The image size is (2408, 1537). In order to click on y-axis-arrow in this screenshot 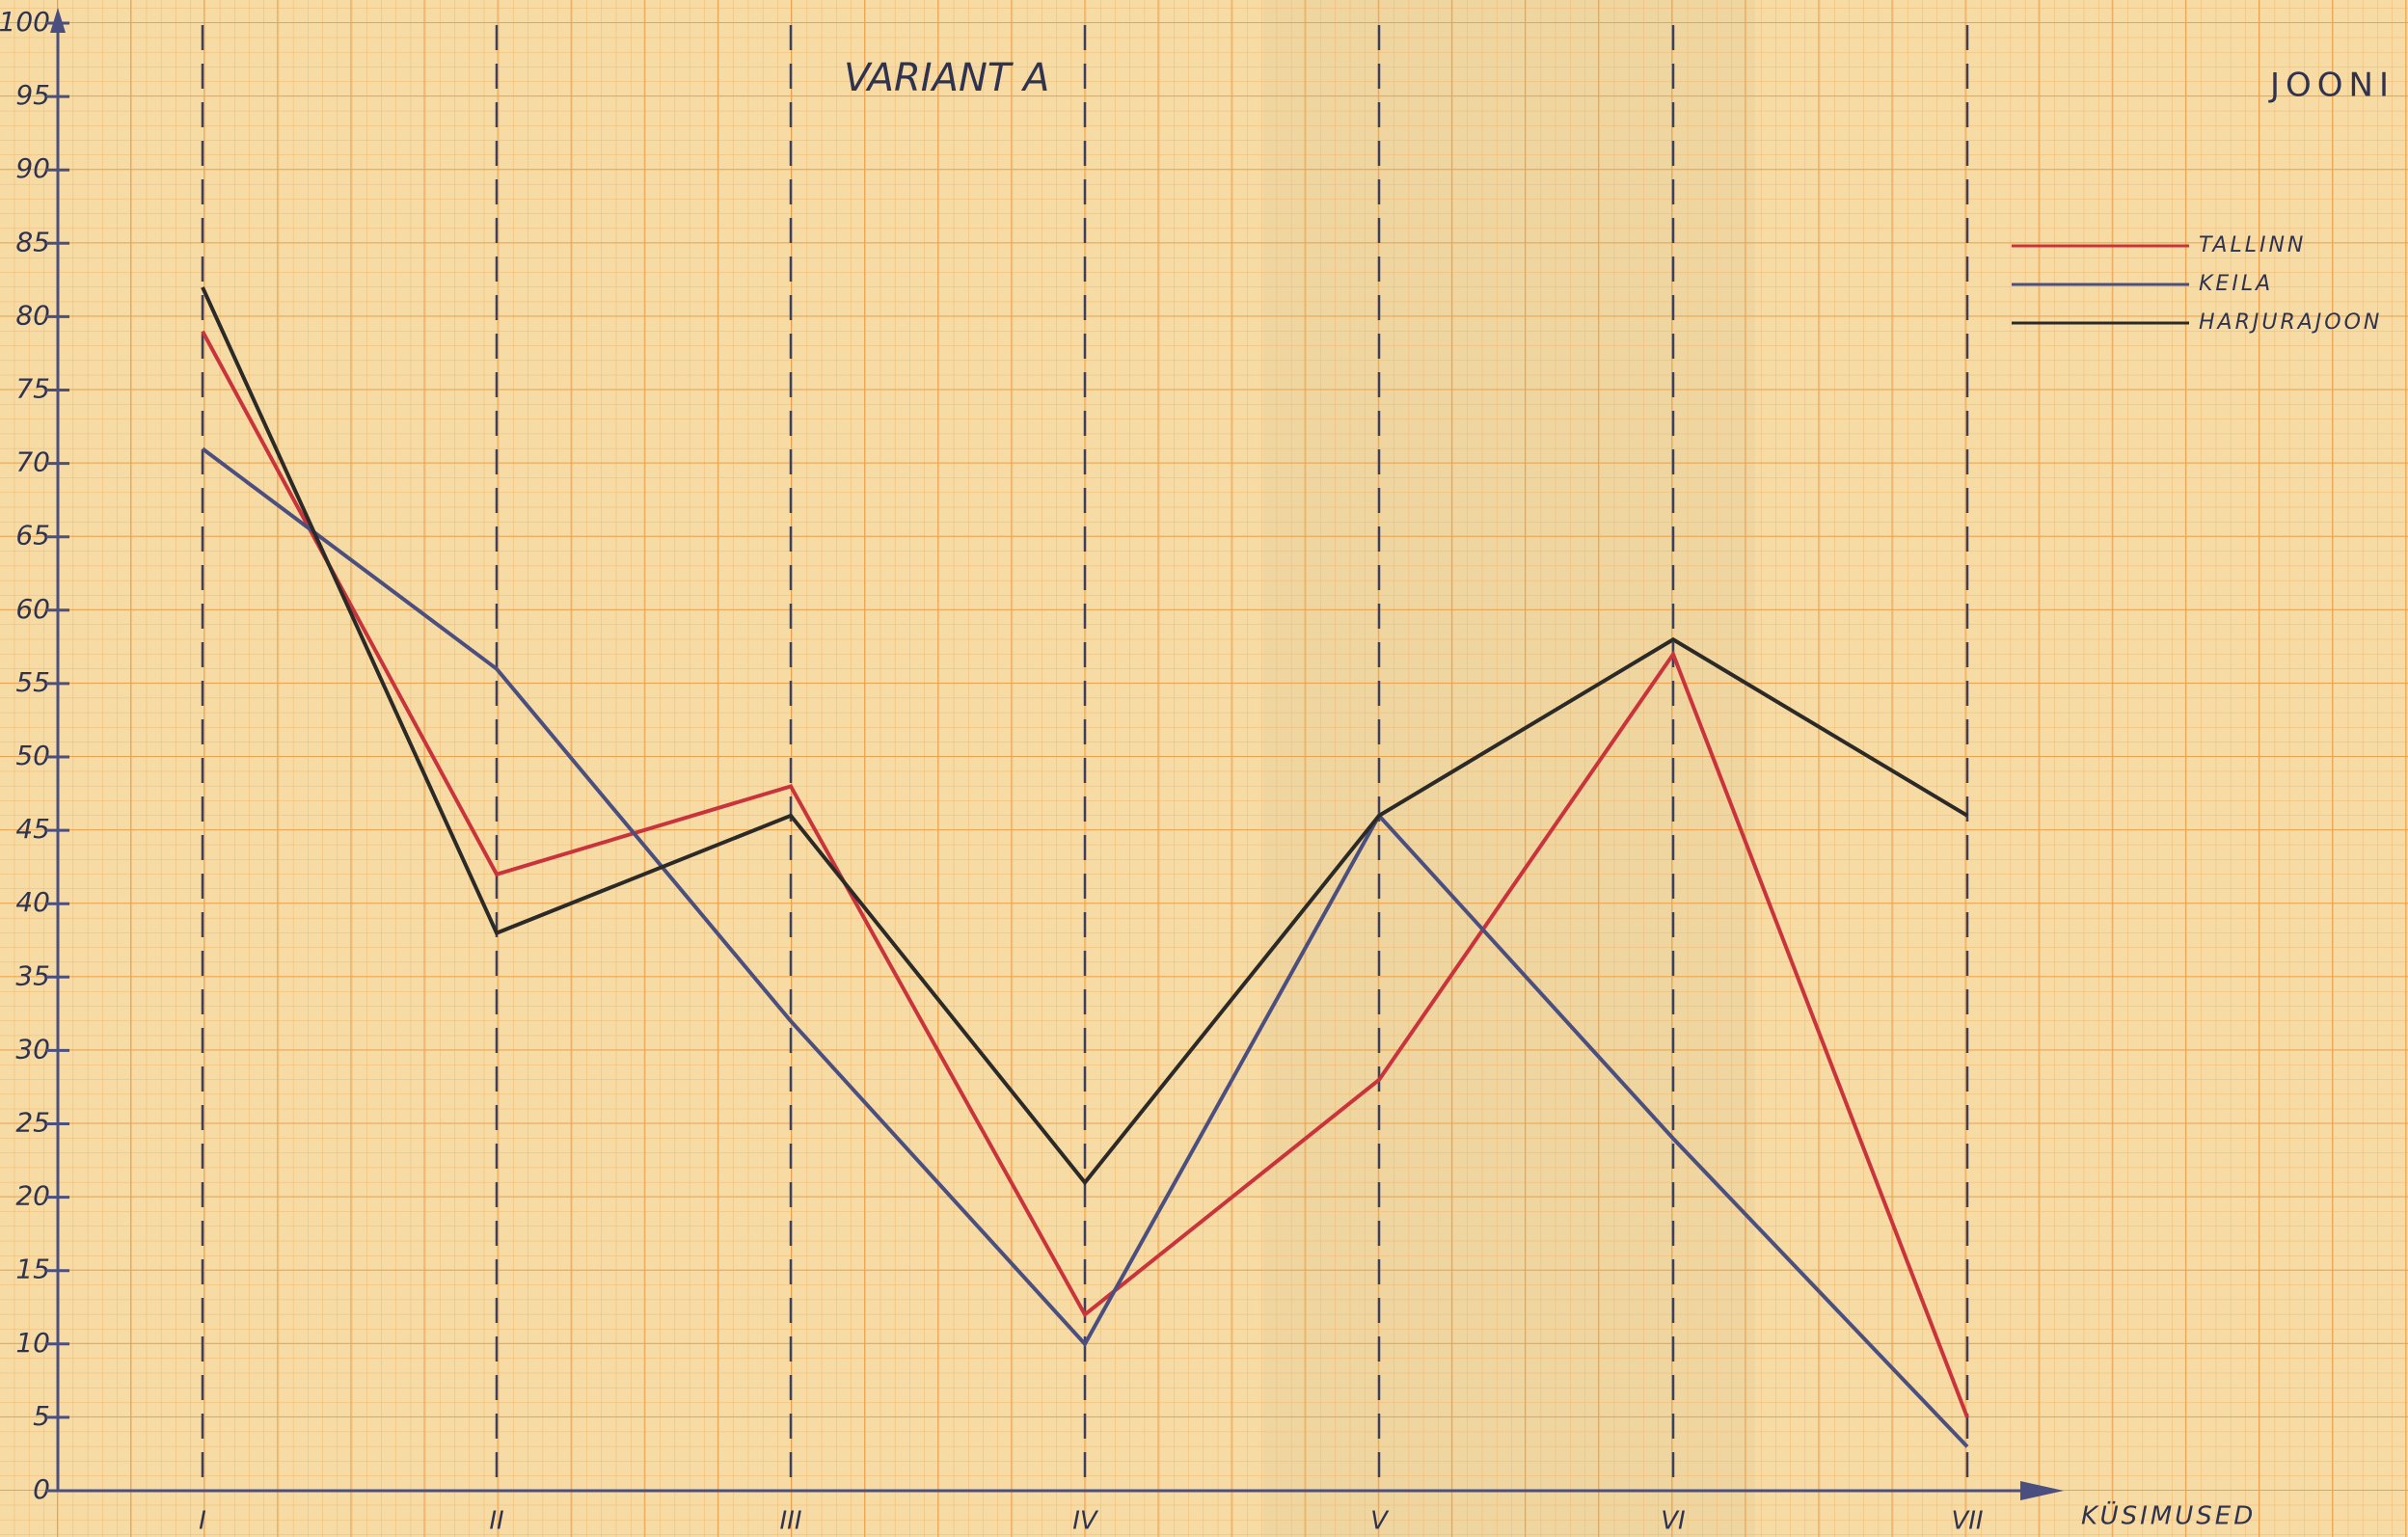, I will do `click(58, 20)`.